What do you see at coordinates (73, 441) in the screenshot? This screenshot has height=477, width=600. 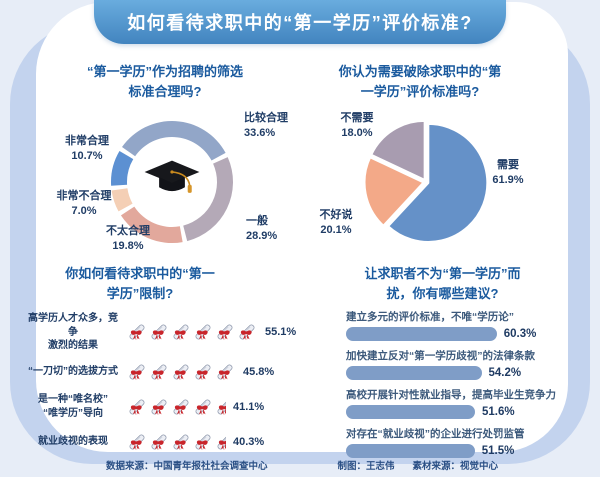 I see `pictogram-row-label: 就业歧视的表现` at bounding box center [73, 441].